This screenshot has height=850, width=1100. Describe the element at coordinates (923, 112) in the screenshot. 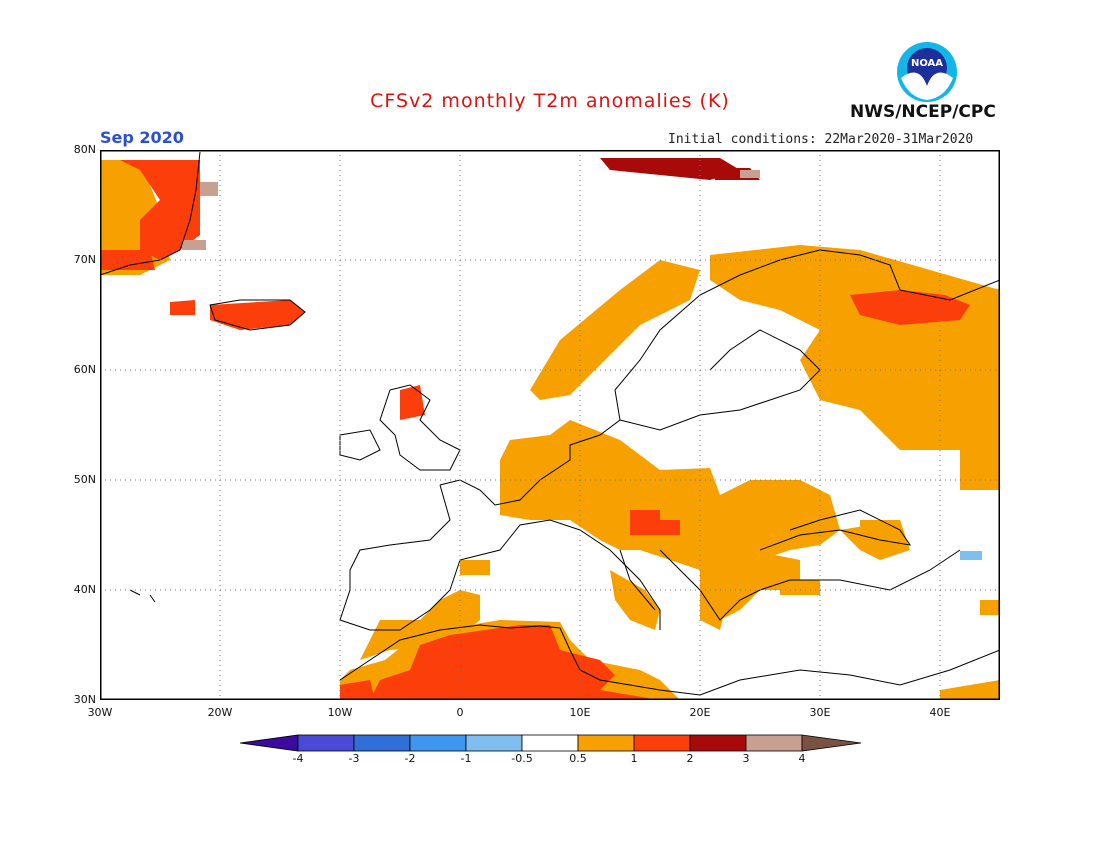

I see `org-label: NWS/NCEP/CPC` at that location.